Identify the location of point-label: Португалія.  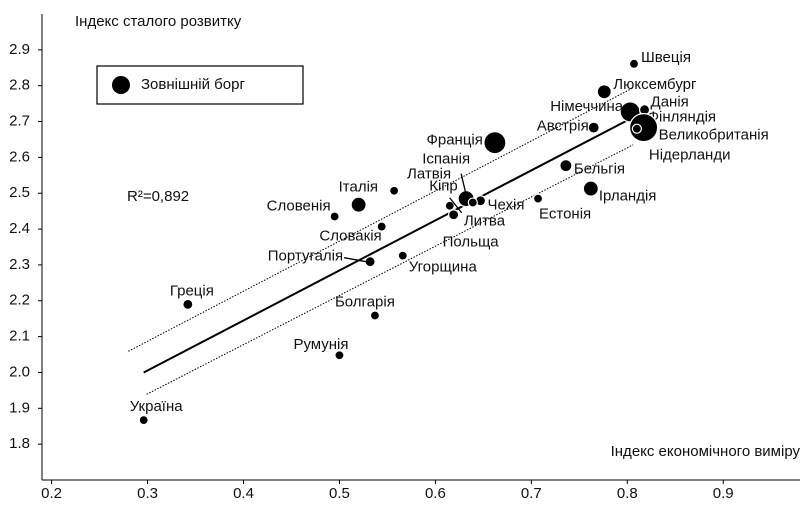
(305, 256).